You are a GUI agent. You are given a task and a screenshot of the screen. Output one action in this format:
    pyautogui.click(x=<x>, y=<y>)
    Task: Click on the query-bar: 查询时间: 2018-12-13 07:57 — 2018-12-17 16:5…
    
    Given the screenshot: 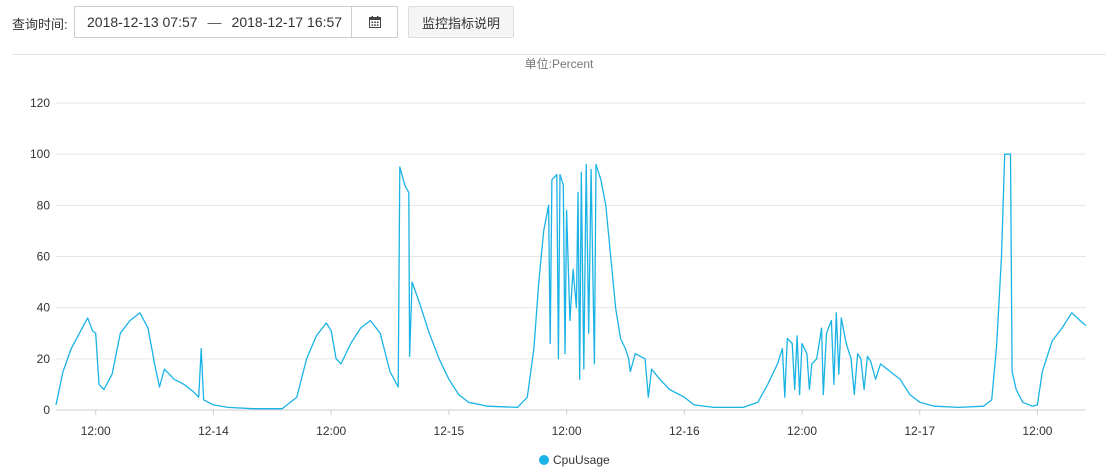 What is the action you would take?
    pyautogui.click(x=553, y=24)
    